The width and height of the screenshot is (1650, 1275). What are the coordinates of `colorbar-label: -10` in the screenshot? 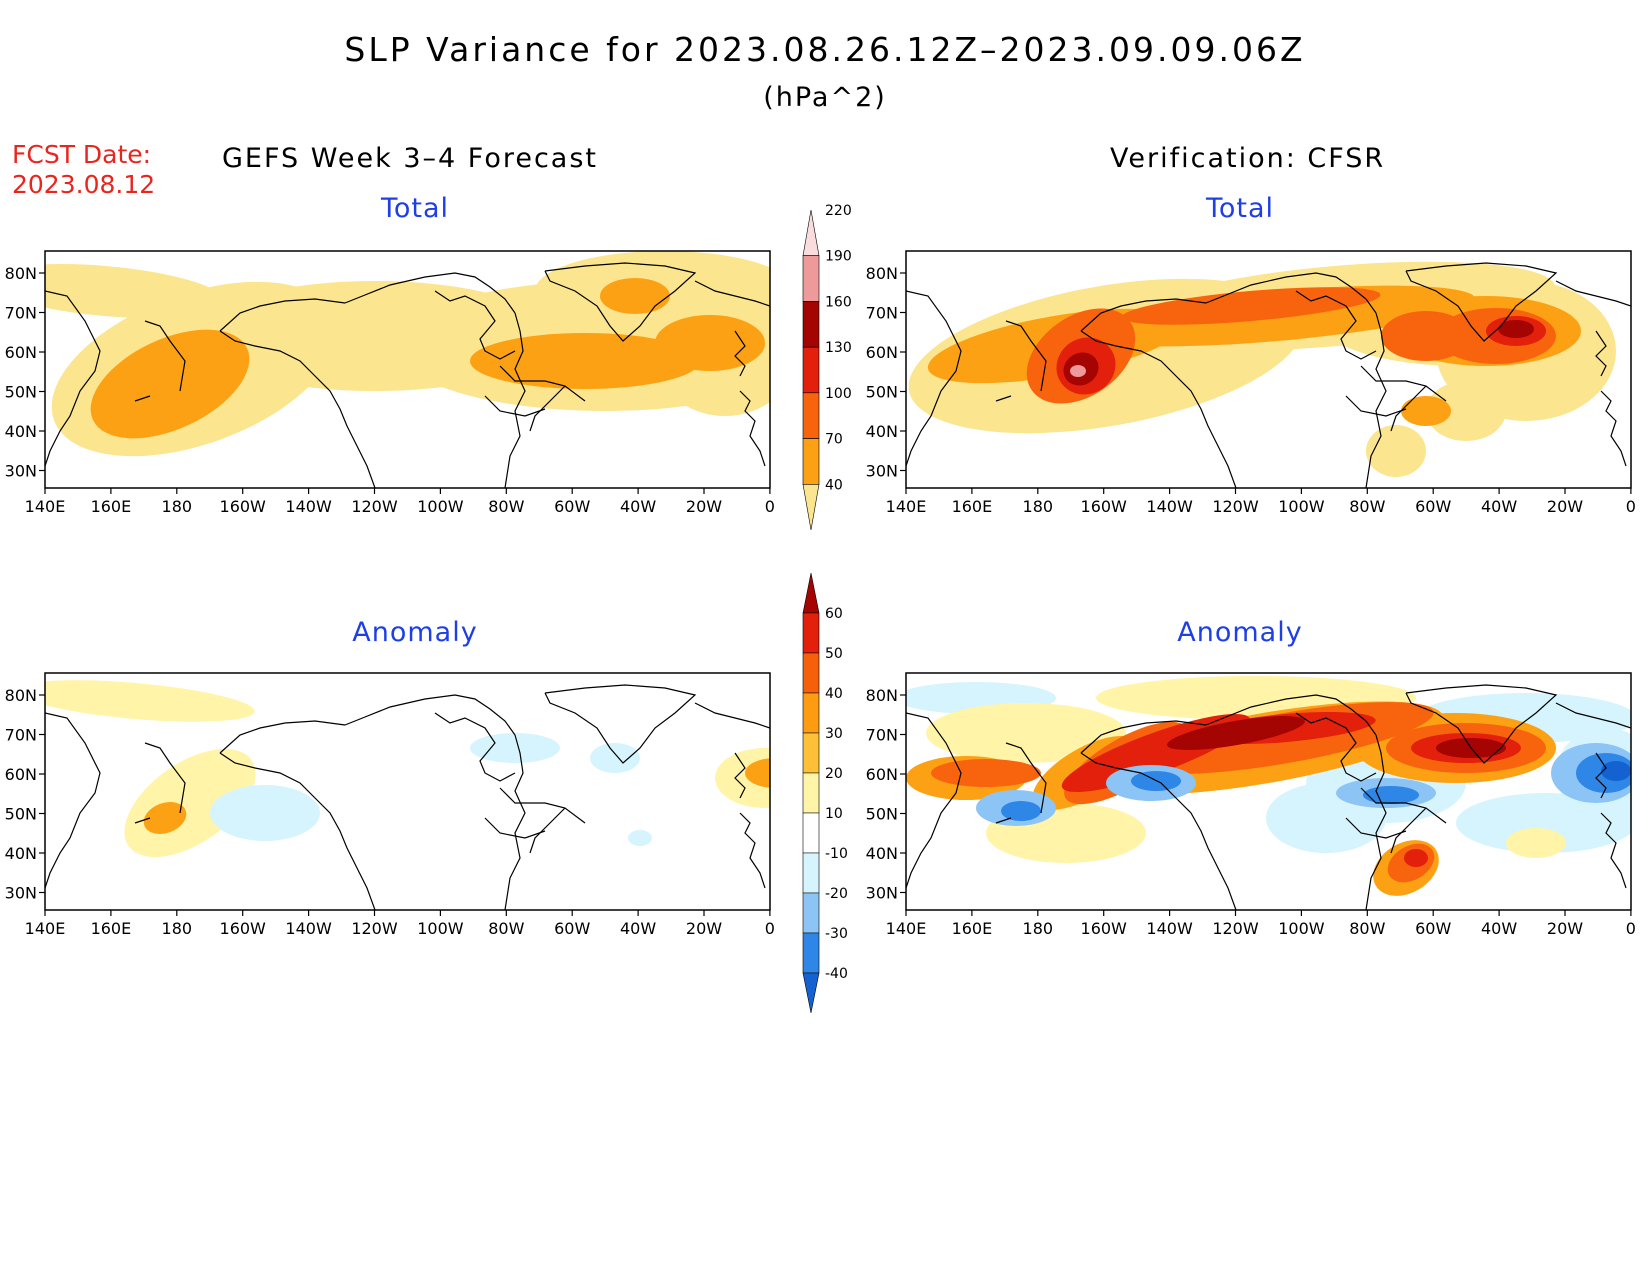 It's located at (836, 854).